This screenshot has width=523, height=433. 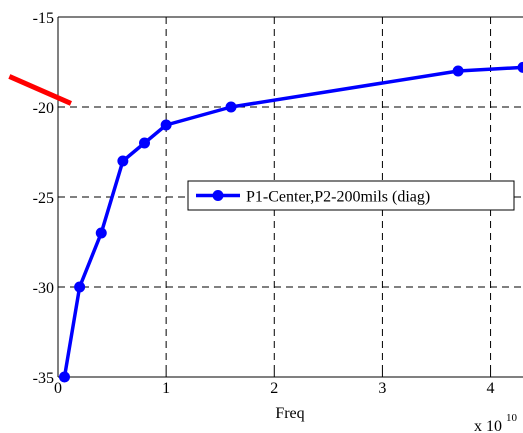 I want to click on x-exponent-power: 10, so click(x=512, y=418).